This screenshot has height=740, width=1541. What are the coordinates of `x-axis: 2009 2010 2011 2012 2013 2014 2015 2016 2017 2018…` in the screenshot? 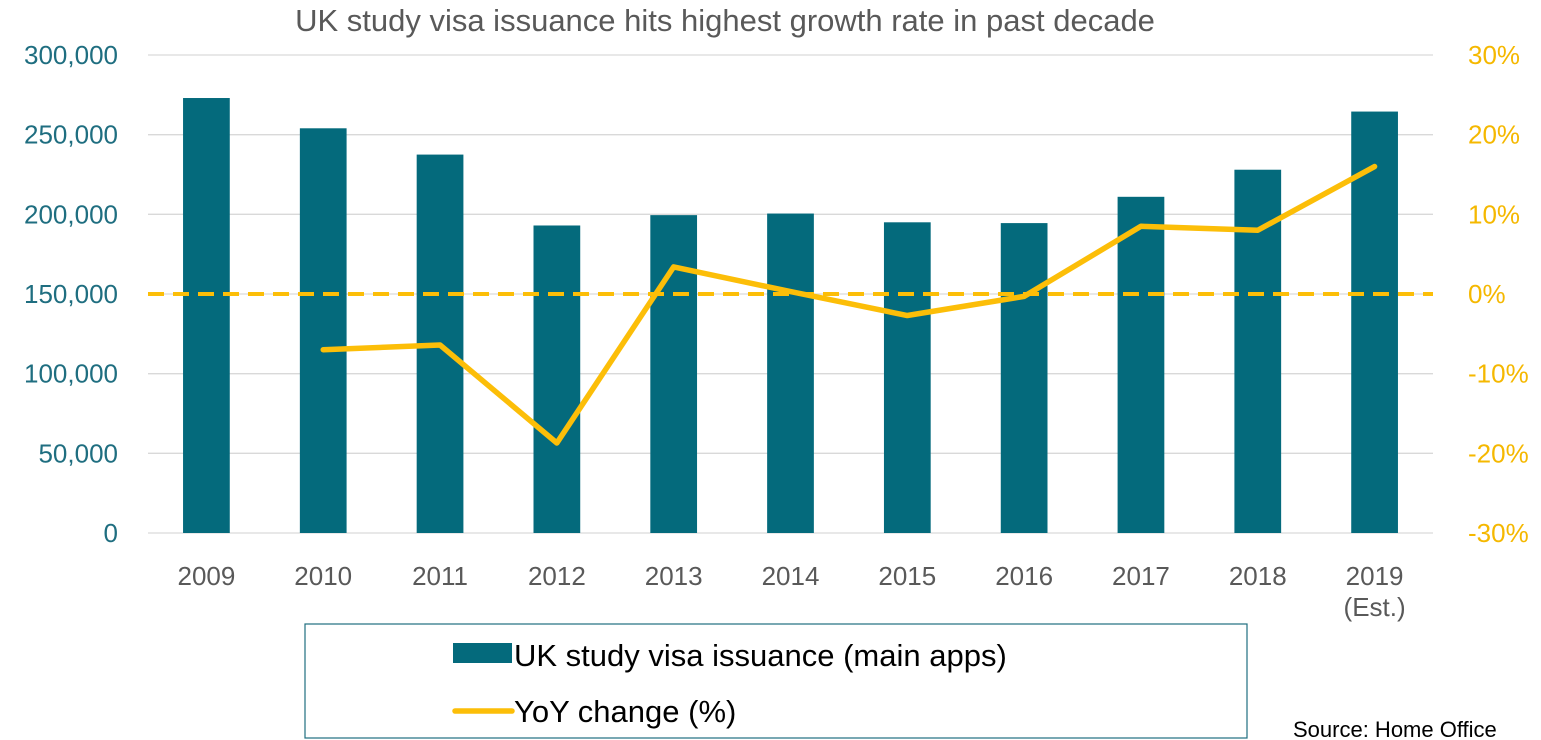 It's located at (791, 591).